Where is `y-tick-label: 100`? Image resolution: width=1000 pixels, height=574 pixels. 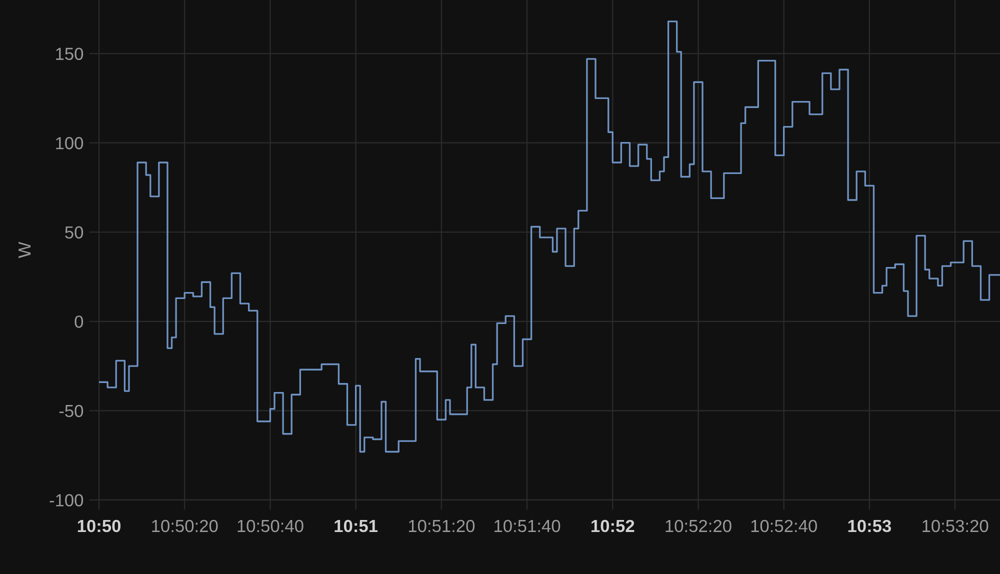
y-tick-label: 100 is located at coordinates (70, 143).